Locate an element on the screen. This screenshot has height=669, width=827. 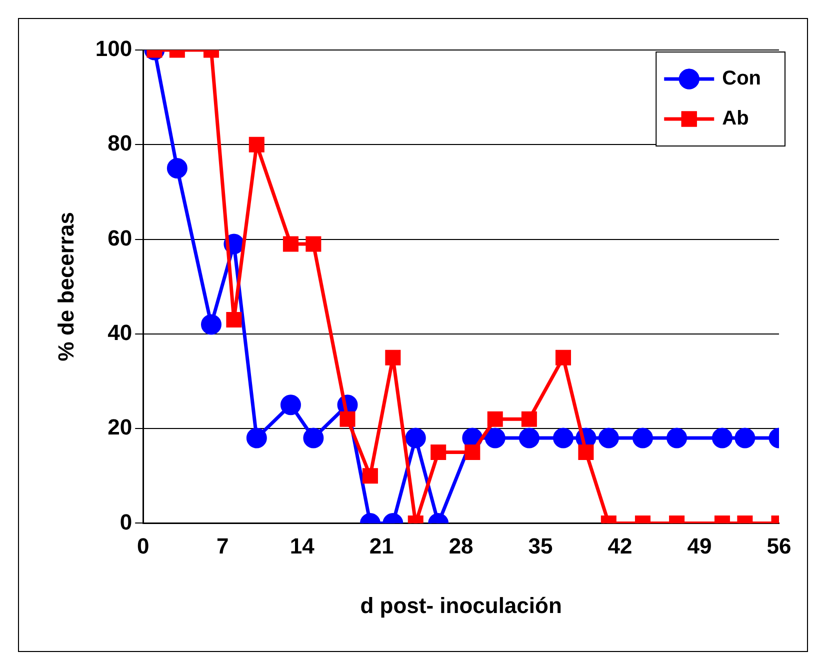
y-tick-label: 40 is located at coordinates (120, 332).